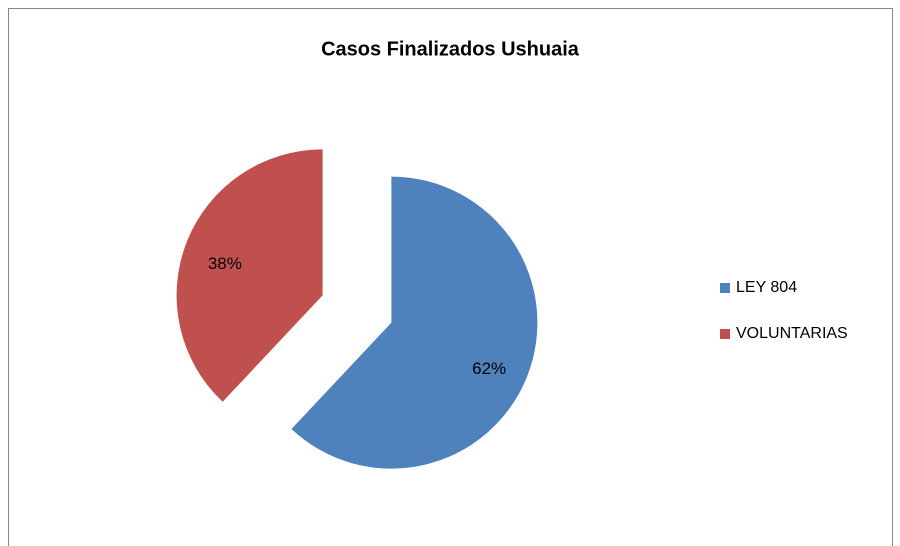 The image size is (900, 546). Describe the element at coordinates (792, 333) in the screenshot. I see `legend-label: VOLUNTARIAS` at that location.